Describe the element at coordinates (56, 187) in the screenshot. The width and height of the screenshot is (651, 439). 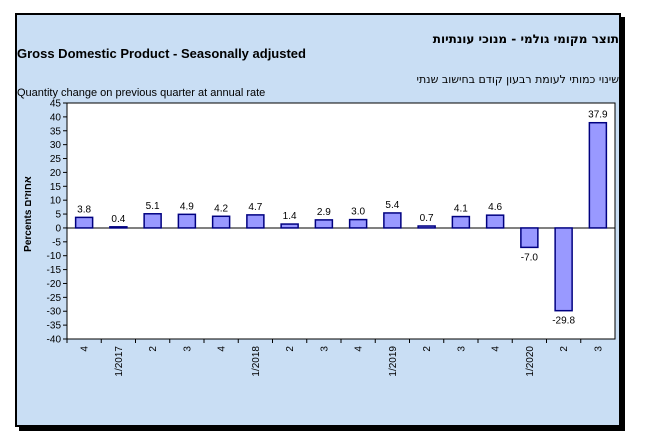
I see `y-tick-label: 15` at that location.